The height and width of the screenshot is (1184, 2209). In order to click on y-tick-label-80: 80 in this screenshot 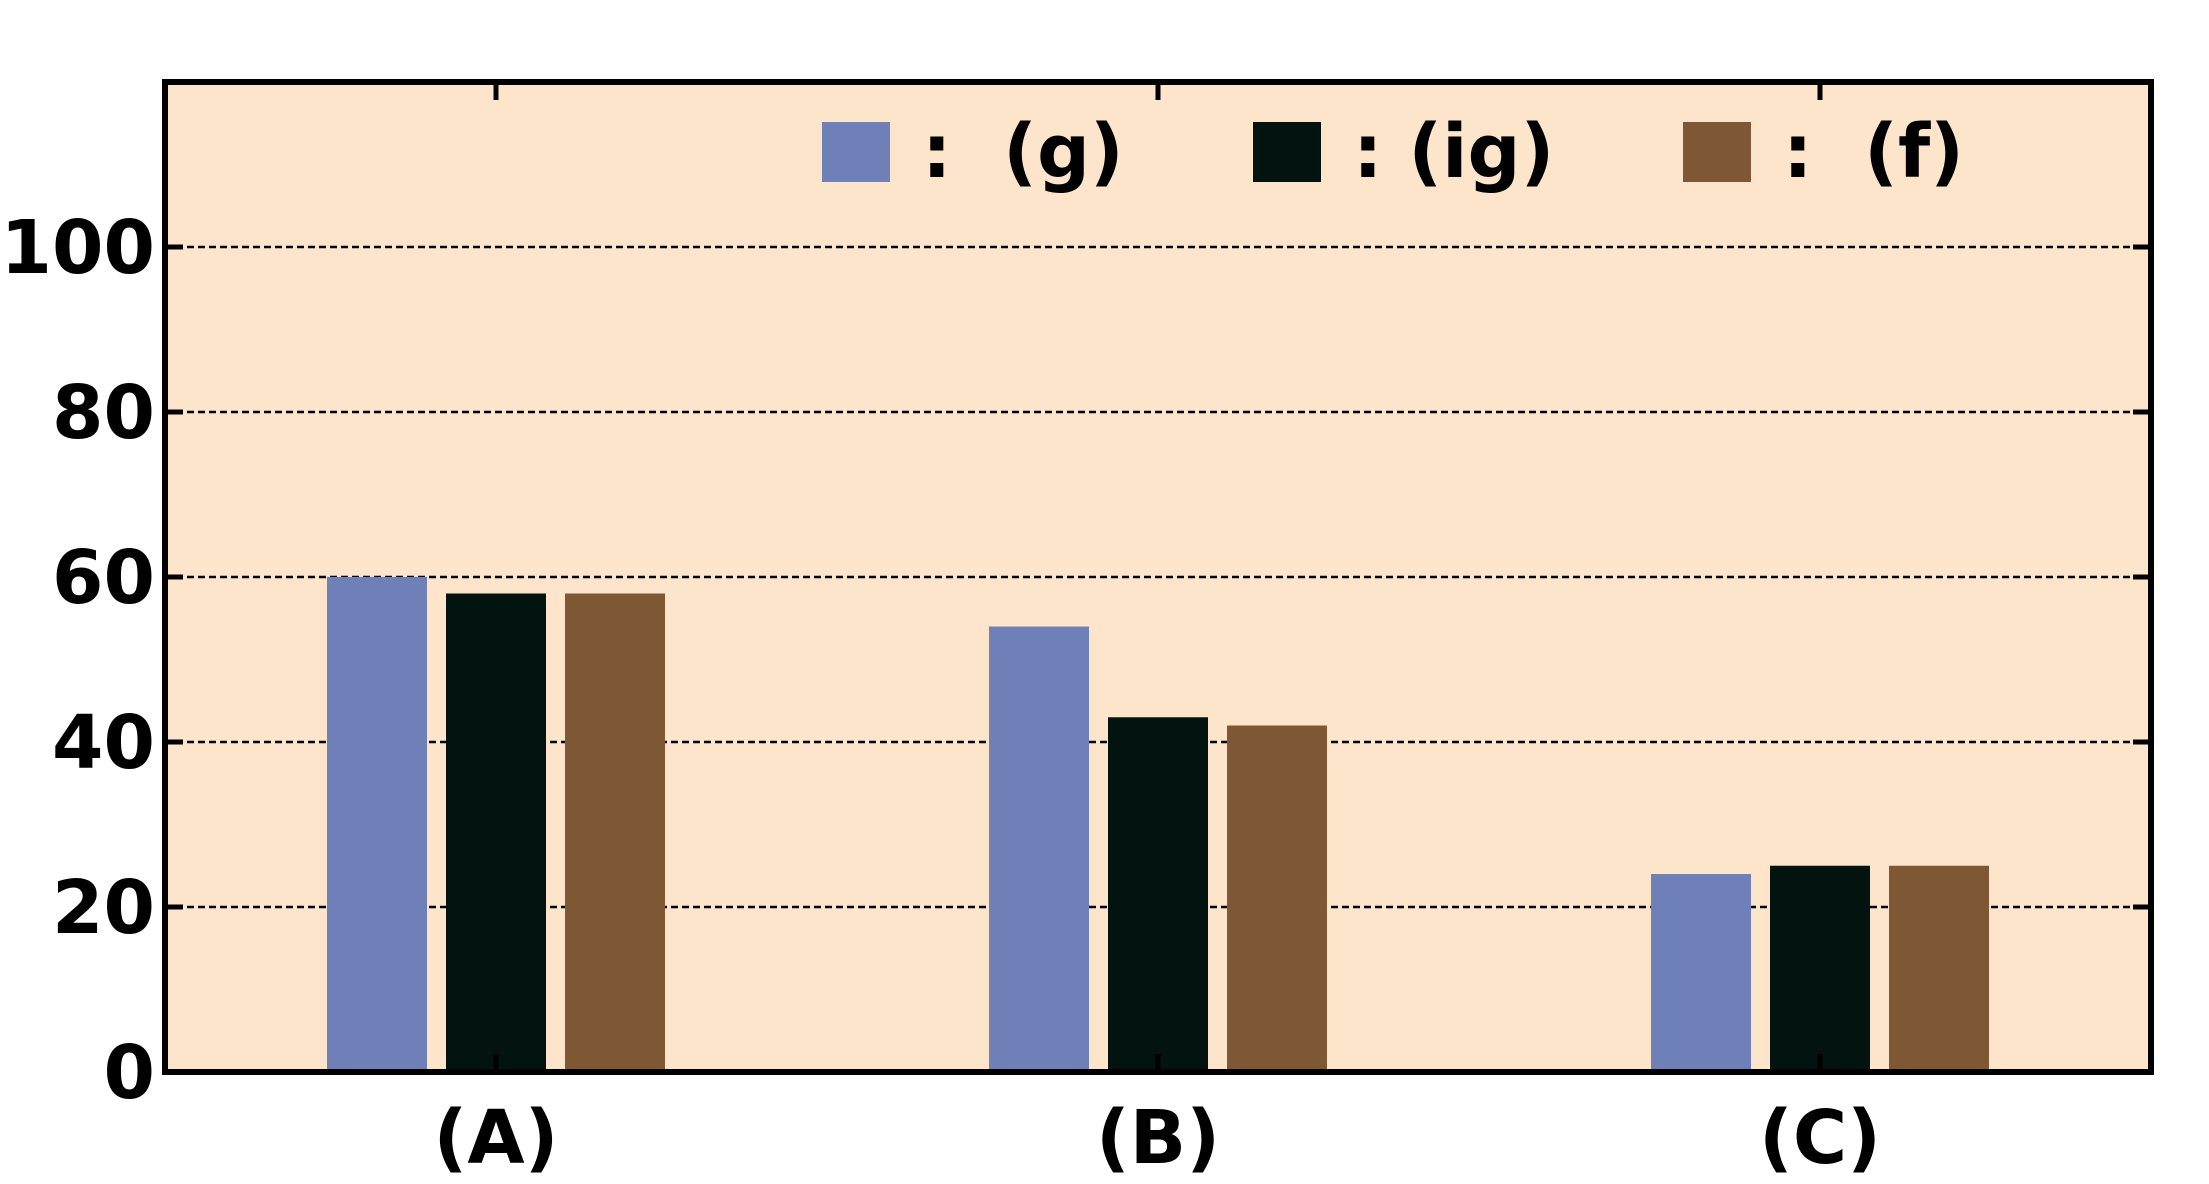, I will do `click(103, 413)`.